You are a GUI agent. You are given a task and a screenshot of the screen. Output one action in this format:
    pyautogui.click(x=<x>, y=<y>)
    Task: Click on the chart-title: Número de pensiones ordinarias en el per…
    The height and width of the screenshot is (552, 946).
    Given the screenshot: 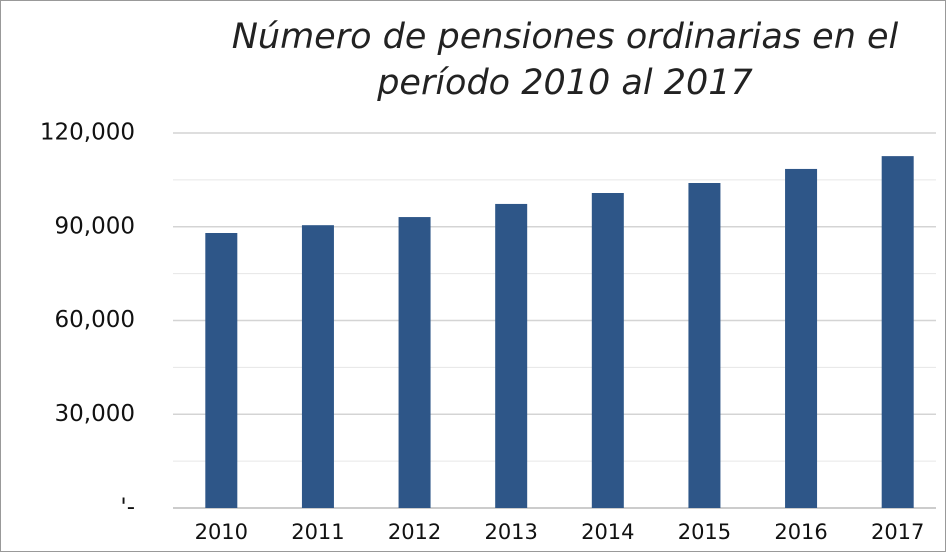 What is the action you would take?
    pyautogui.click(x=565, y=60)
    